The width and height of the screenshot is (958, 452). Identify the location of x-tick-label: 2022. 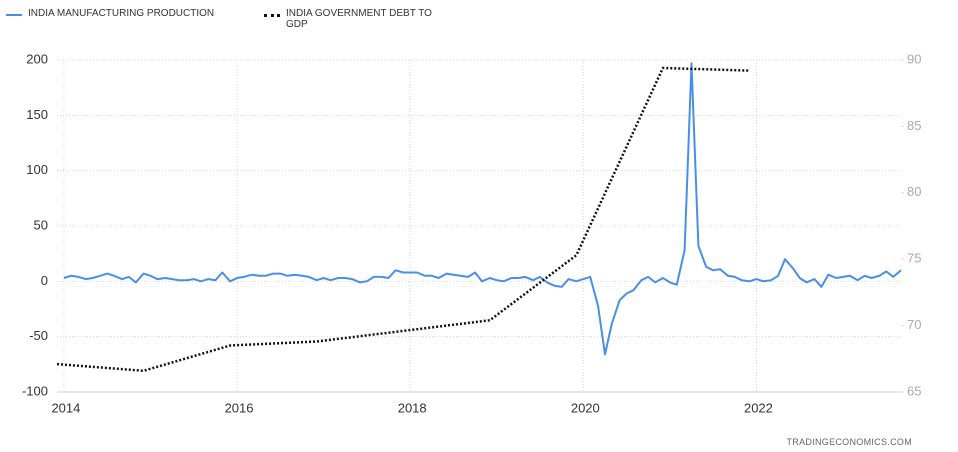
(758, 407).